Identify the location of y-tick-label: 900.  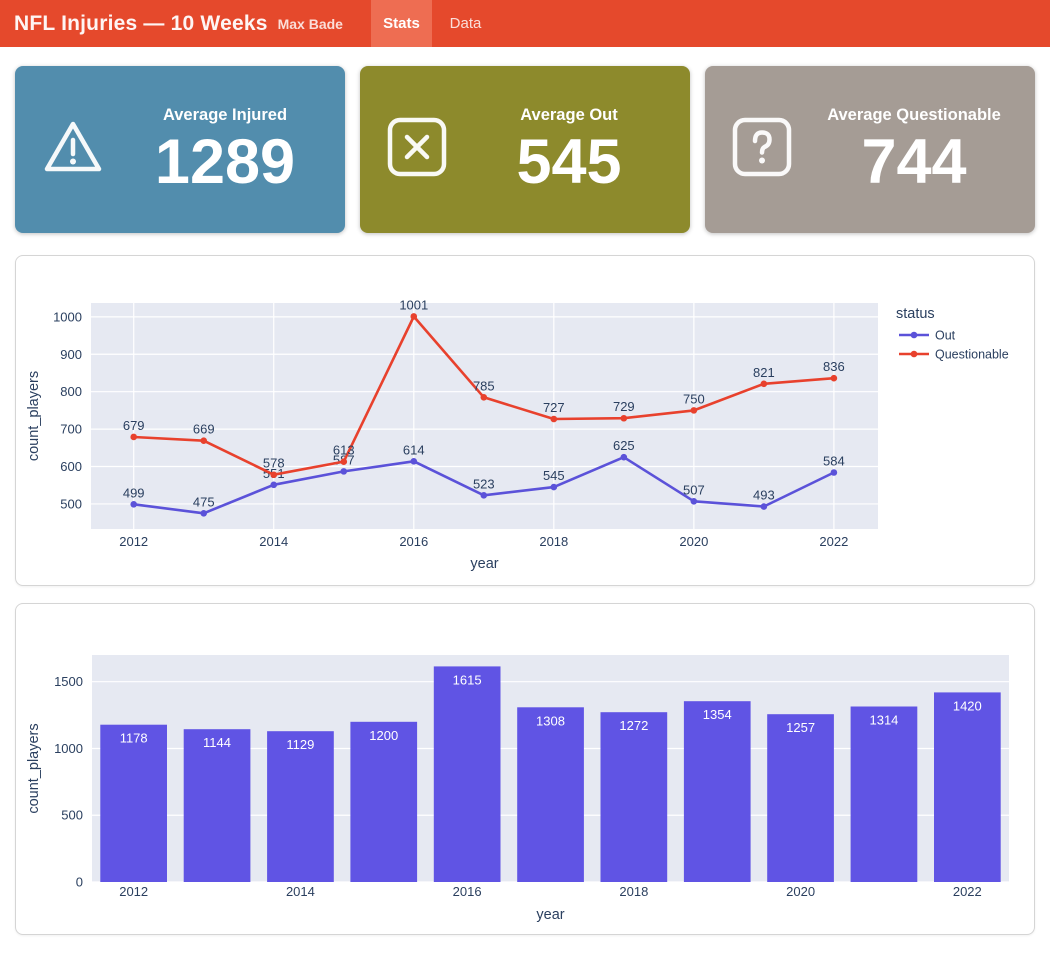
(71, 354).